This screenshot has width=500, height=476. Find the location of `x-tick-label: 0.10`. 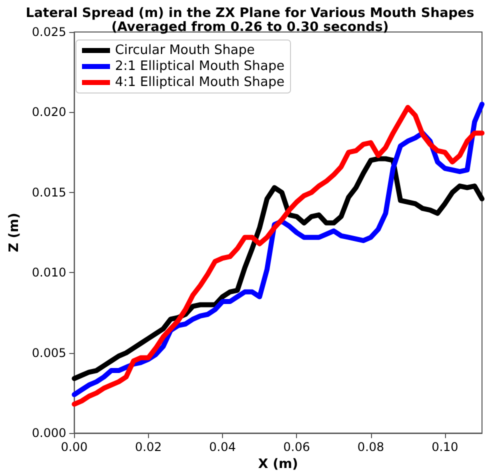

x-tick-label: 0.10 is located at coordinates (445, 447).